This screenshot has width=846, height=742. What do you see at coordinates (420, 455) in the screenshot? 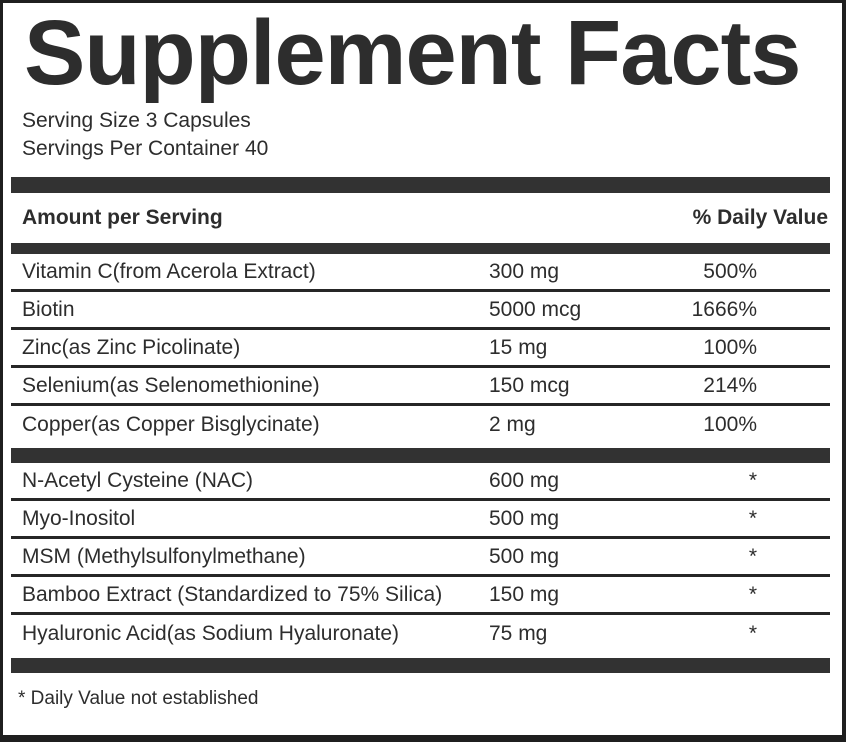
I see `section-divider-bar-middle` at bounding box center [420, 455].